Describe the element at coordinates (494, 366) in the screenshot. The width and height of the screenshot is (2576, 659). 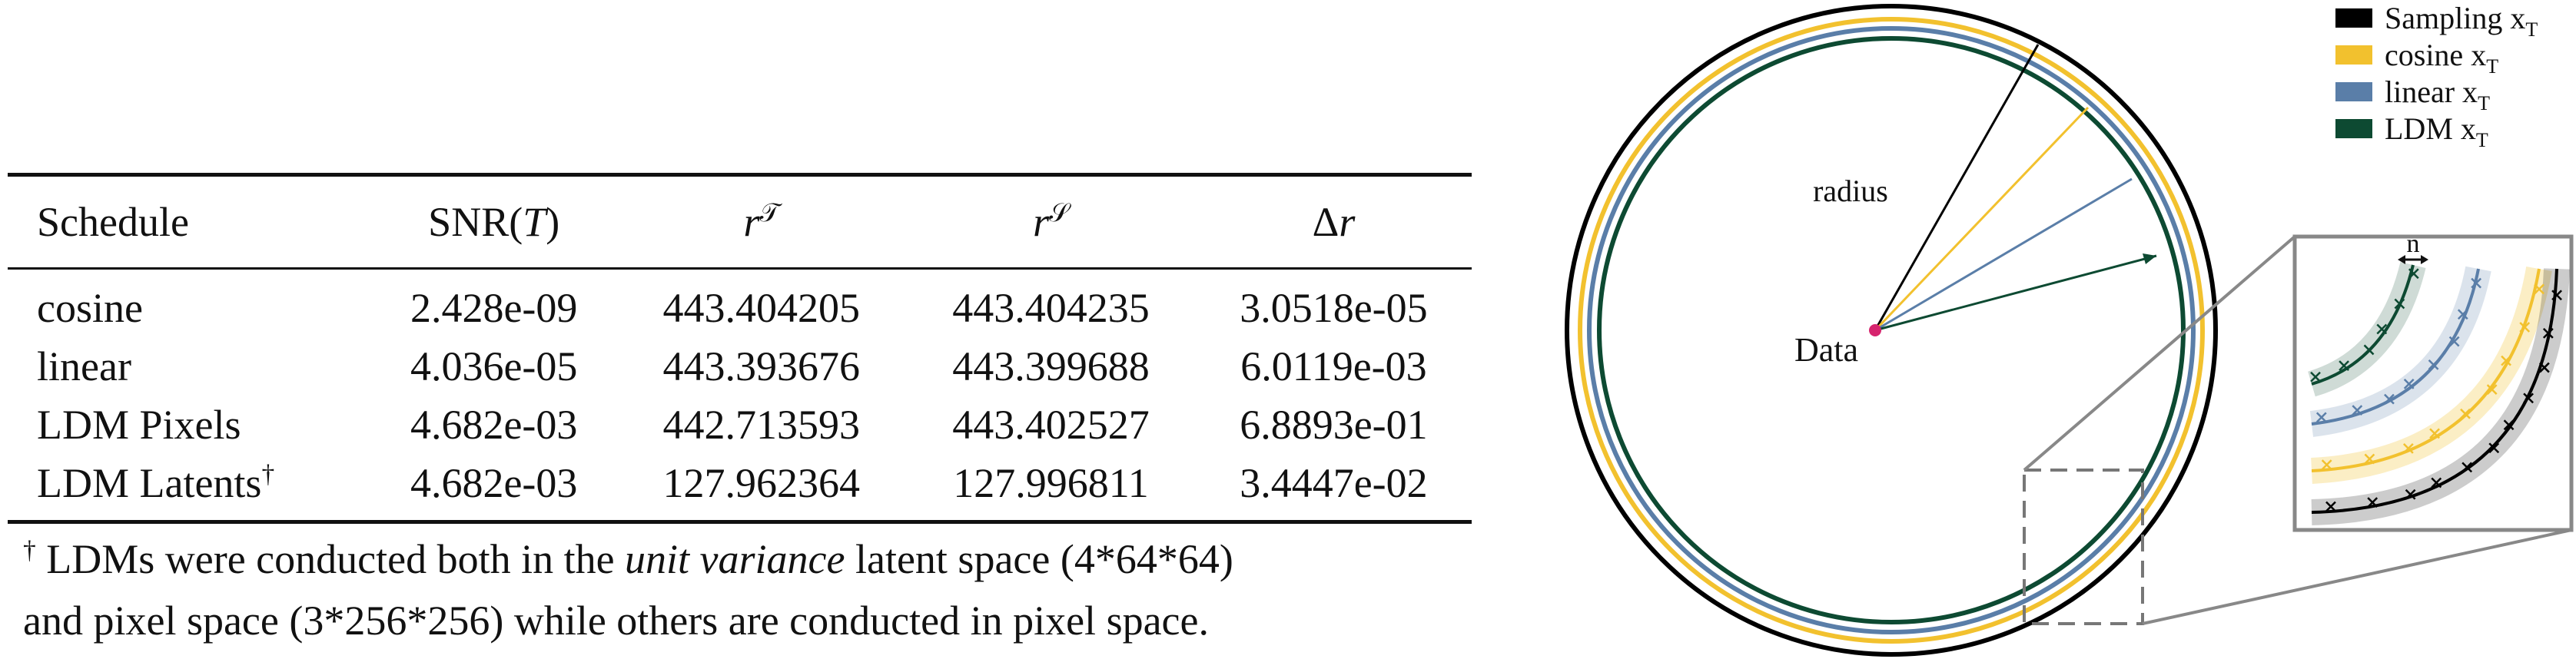
I see `cell-snr: 4.036e-05` at that location.